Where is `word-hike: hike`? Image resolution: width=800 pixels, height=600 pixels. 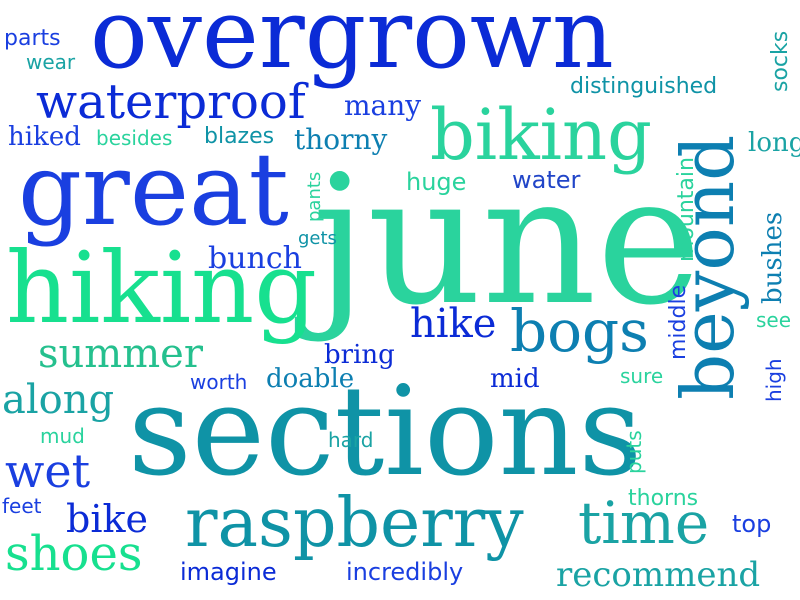
word-hike: hike is located at coordinates (453, 324).